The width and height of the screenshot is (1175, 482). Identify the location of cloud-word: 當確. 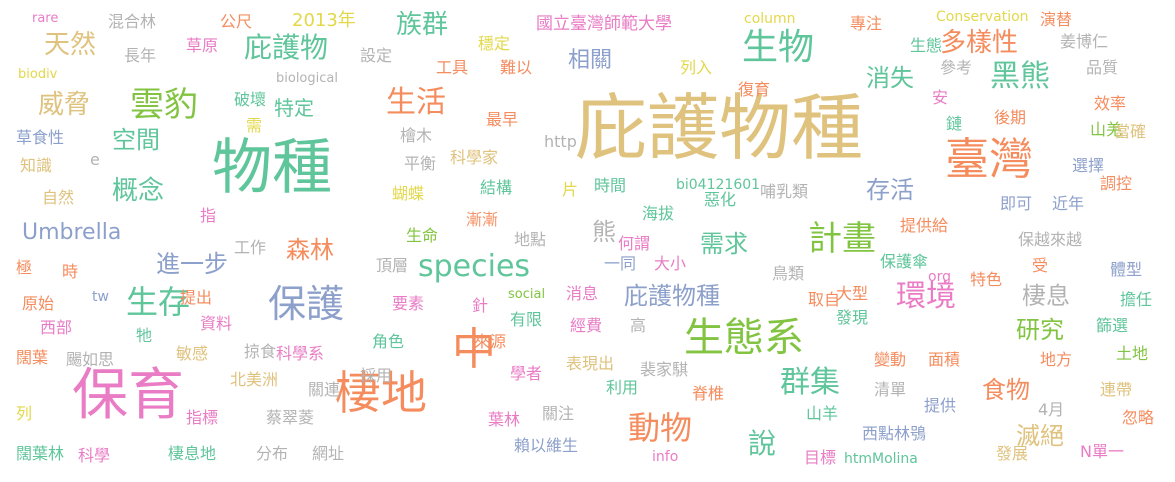
(1130, 131).